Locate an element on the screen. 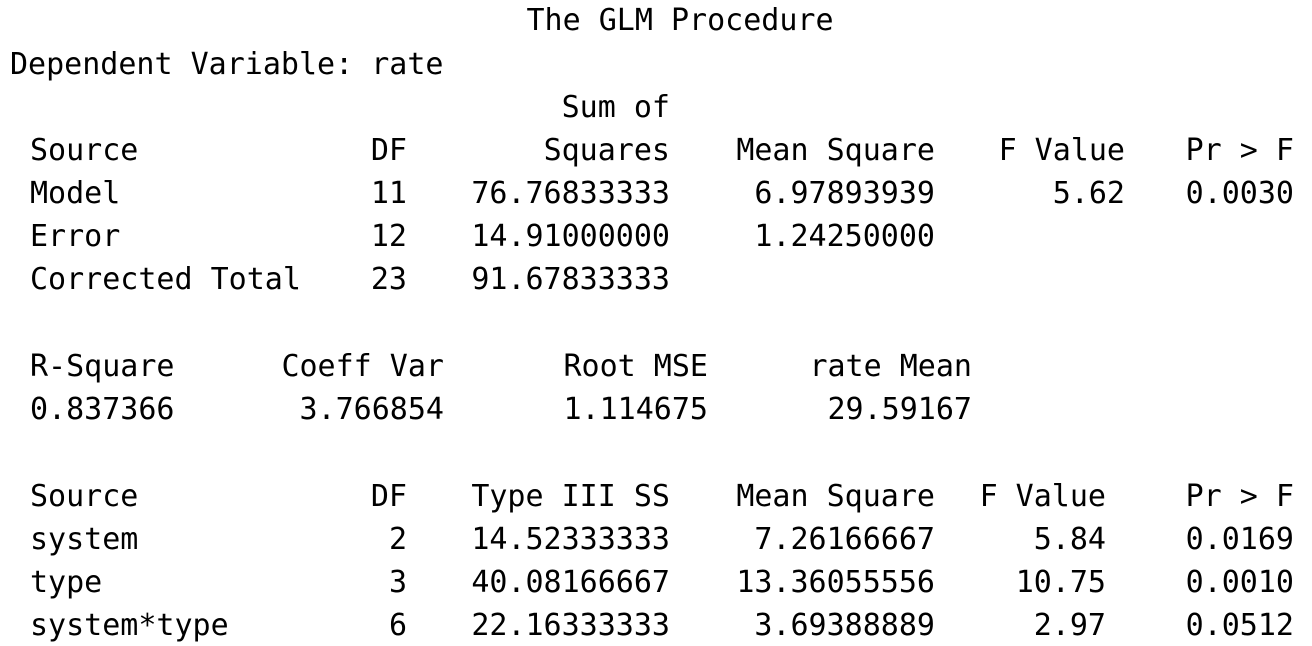 This screenshot has width=1312, height=646. fit-header-coeffvar: Coeff Var is located at coordinates (362, 366).